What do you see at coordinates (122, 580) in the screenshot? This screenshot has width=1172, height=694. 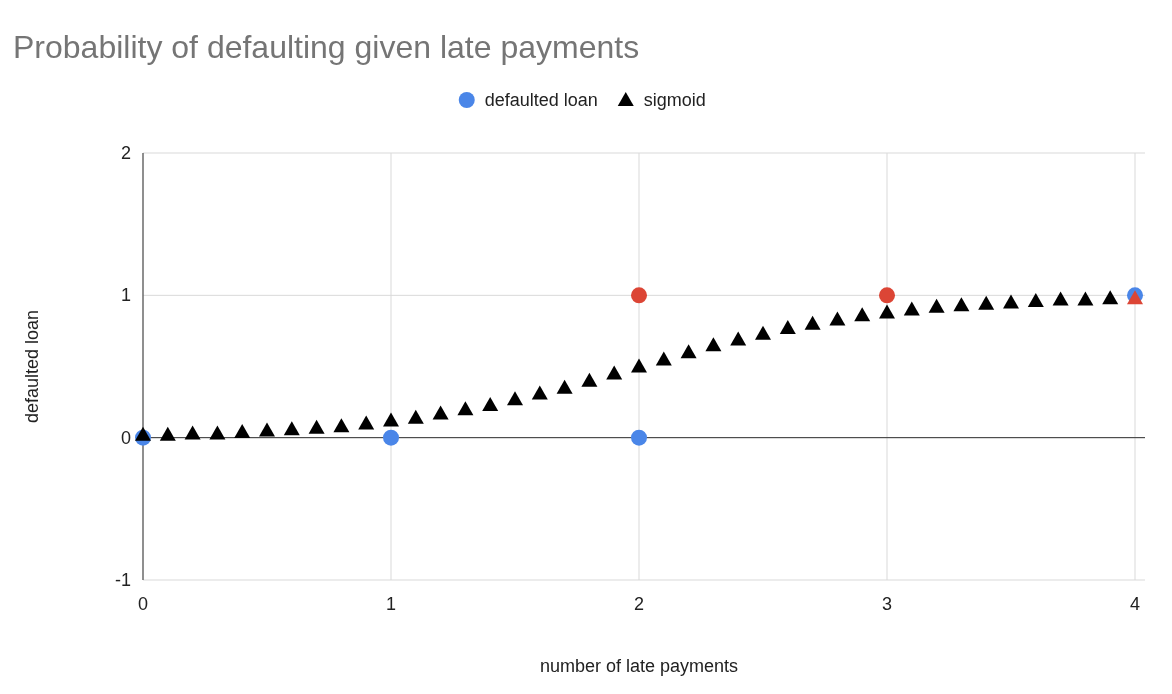 I see `y-tick-label: -1` at bounding box center [122, 580].